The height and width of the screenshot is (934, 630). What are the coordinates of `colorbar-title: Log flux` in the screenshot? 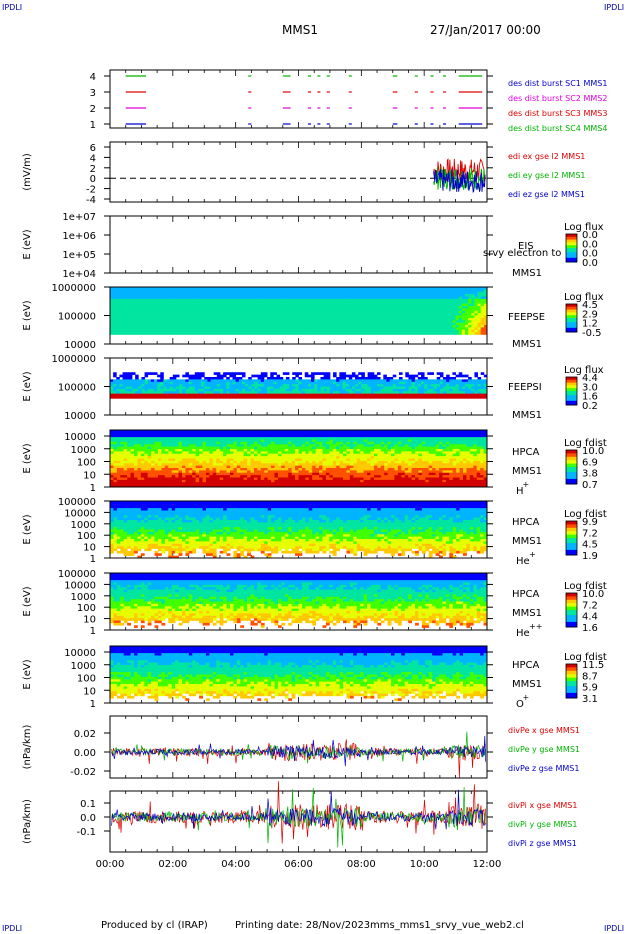 It's located at (584, 370).